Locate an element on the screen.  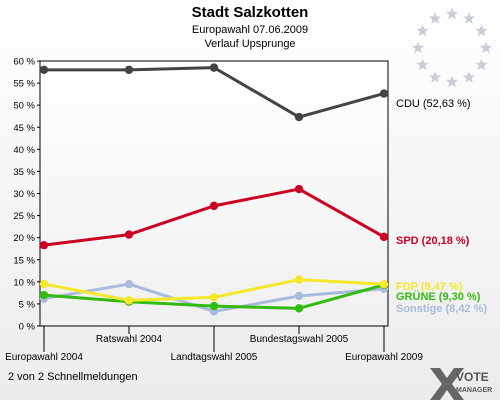
y-tick-label: 20 % is located at coordinates (24, 238).